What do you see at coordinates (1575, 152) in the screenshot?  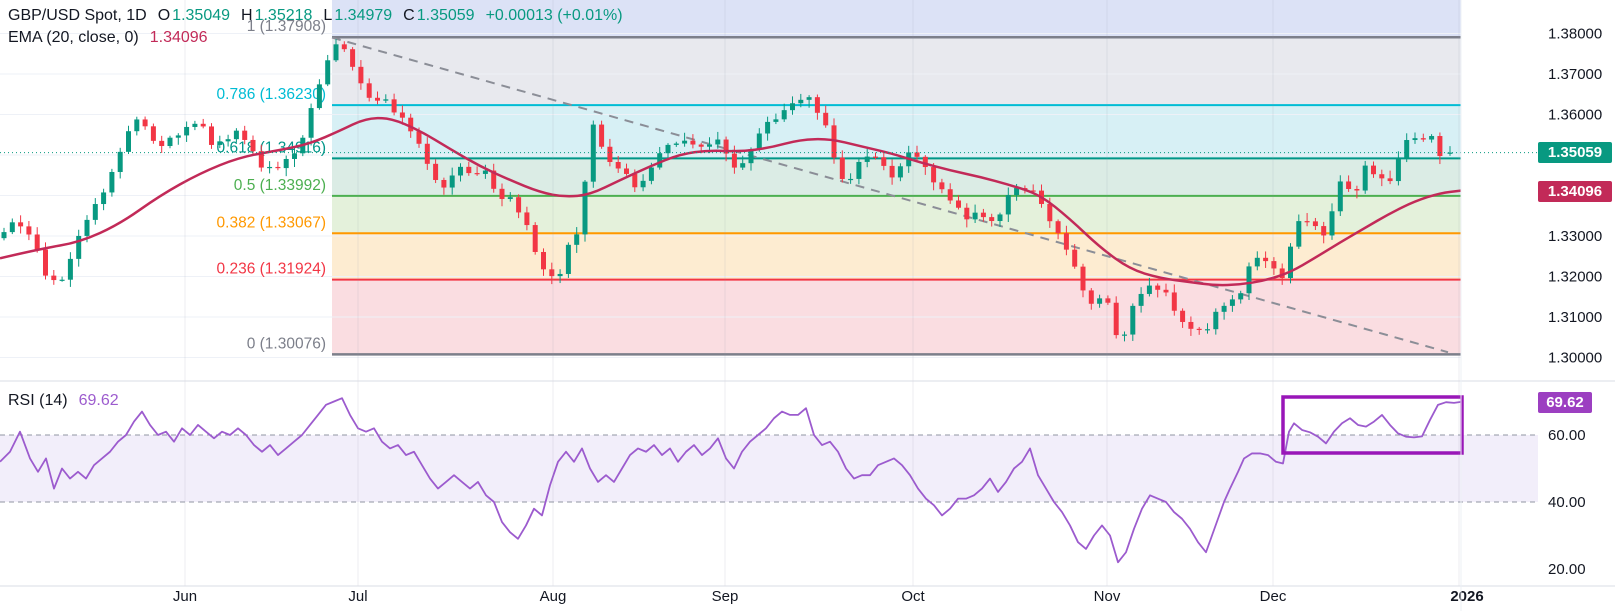 I see `last-price-badge: 1.35059` at bounding box center [1575, 152].